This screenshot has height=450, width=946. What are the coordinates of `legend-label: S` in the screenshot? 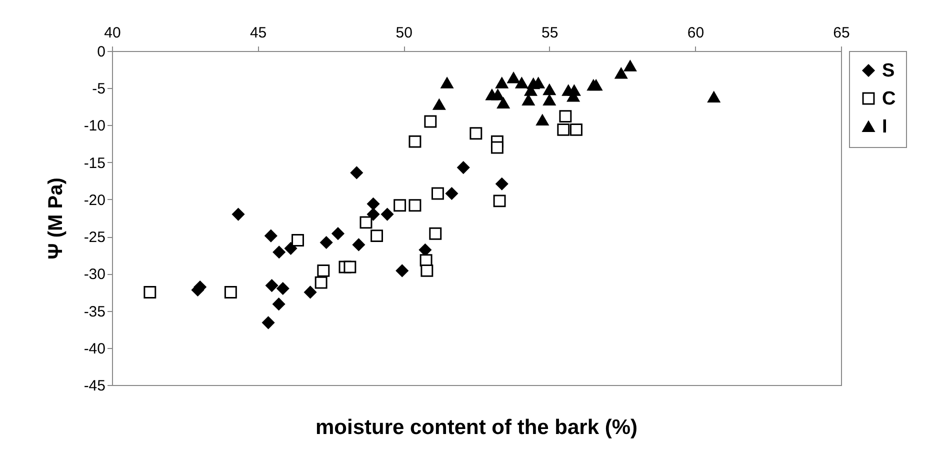 It's located at (888, 71).